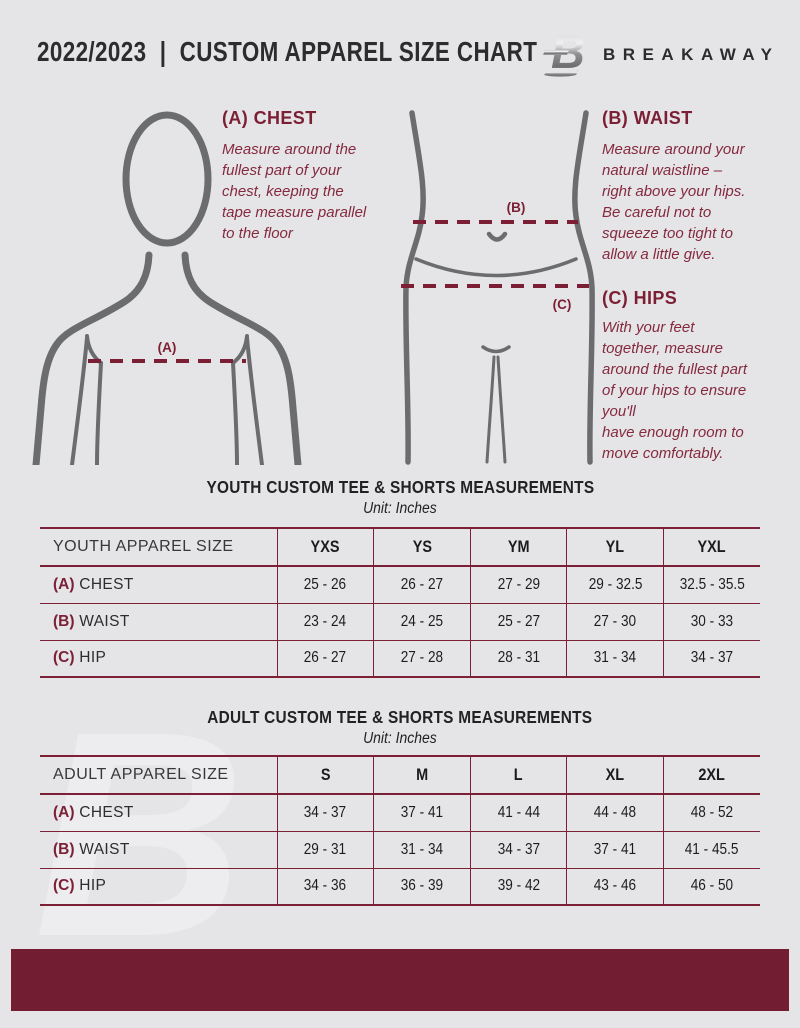  I want to click on figure-crotch, so click(496, 349).